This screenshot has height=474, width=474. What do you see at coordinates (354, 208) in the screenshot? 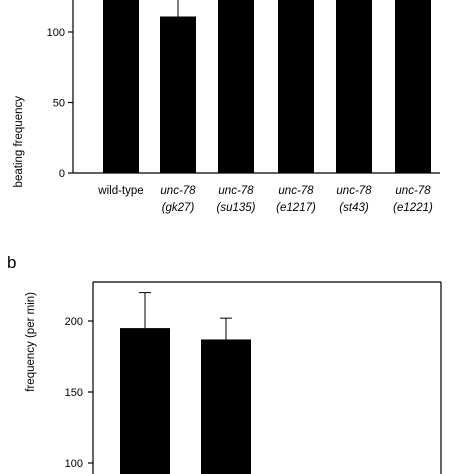
I see `panel-a-category-label-line2: (st43)` at bounding box center [354, 208].